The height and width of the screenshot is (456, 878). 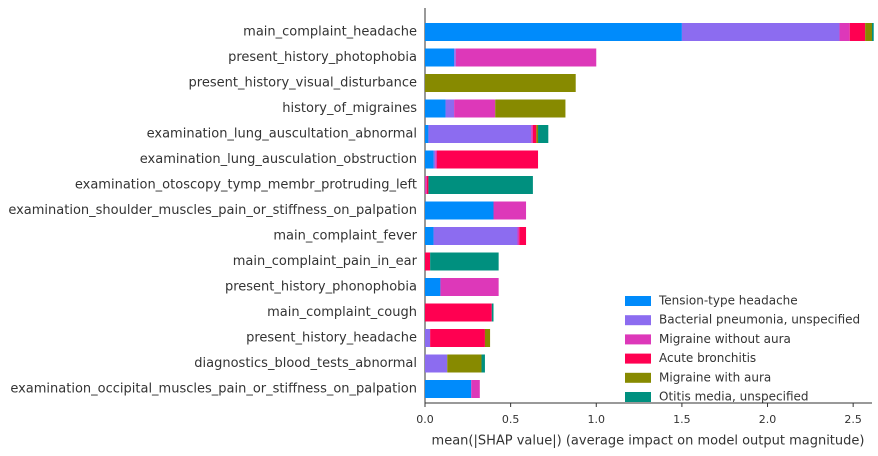 I want to click on x-tick-label: 1.5, so click(x=682, y=419).